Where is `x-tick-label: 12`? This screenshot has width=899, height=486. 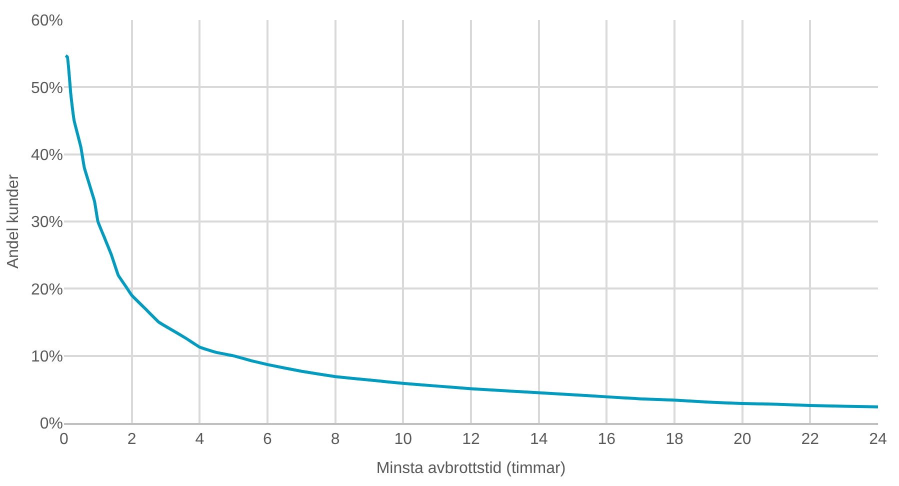 x-tick-label: 12 is located at coordinates (471, 439).